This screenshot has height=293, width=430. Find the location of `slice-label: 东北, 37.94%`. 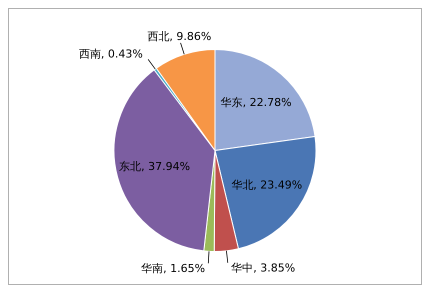

slice-label: 东北, 37.94% is located at coordinates (154, 166).